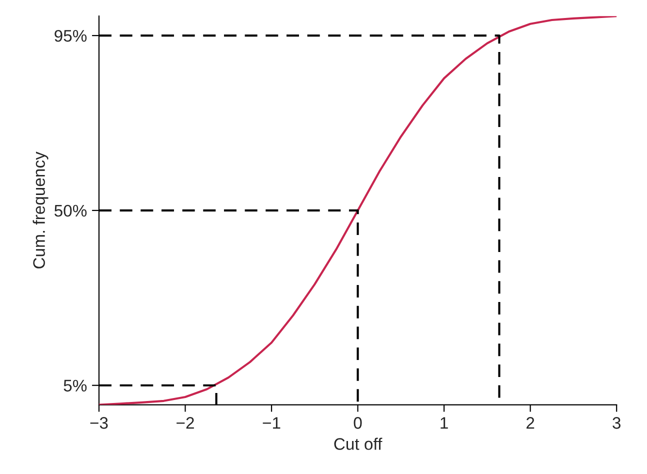 The width and height of the screenshot is (647, 474). Describe the element at coordinates (185, 423) in the screenshot. I see `x-tick-label: −2` at that location.